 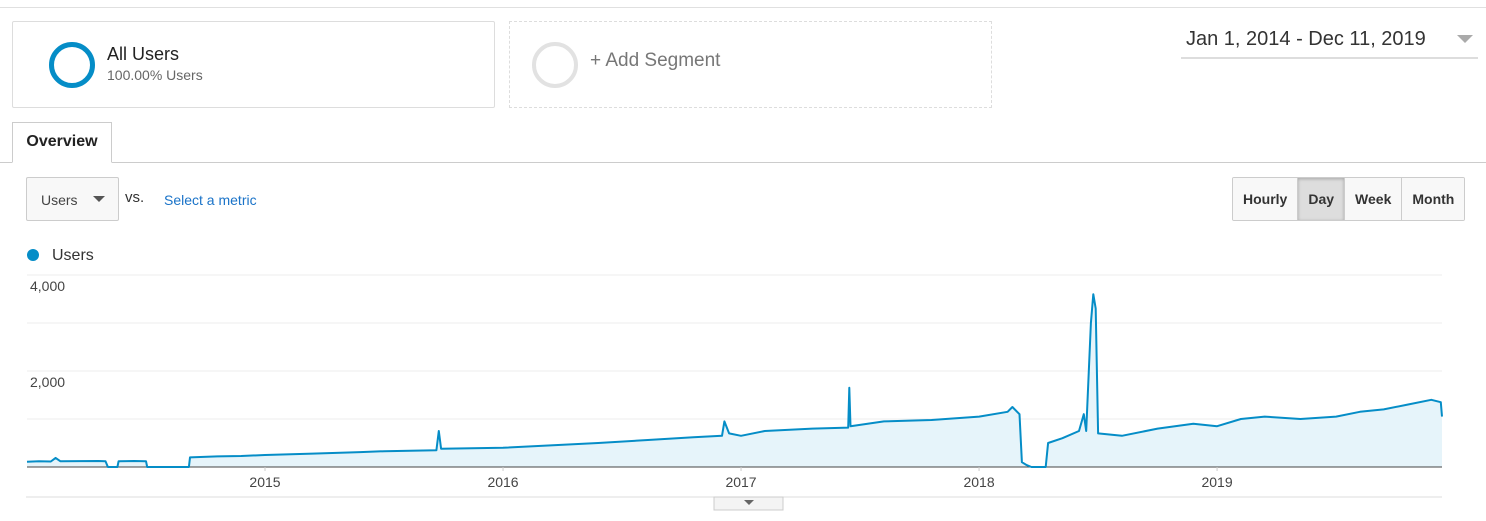 I want to click on legend-label: Users, so click(x=73, y=255).